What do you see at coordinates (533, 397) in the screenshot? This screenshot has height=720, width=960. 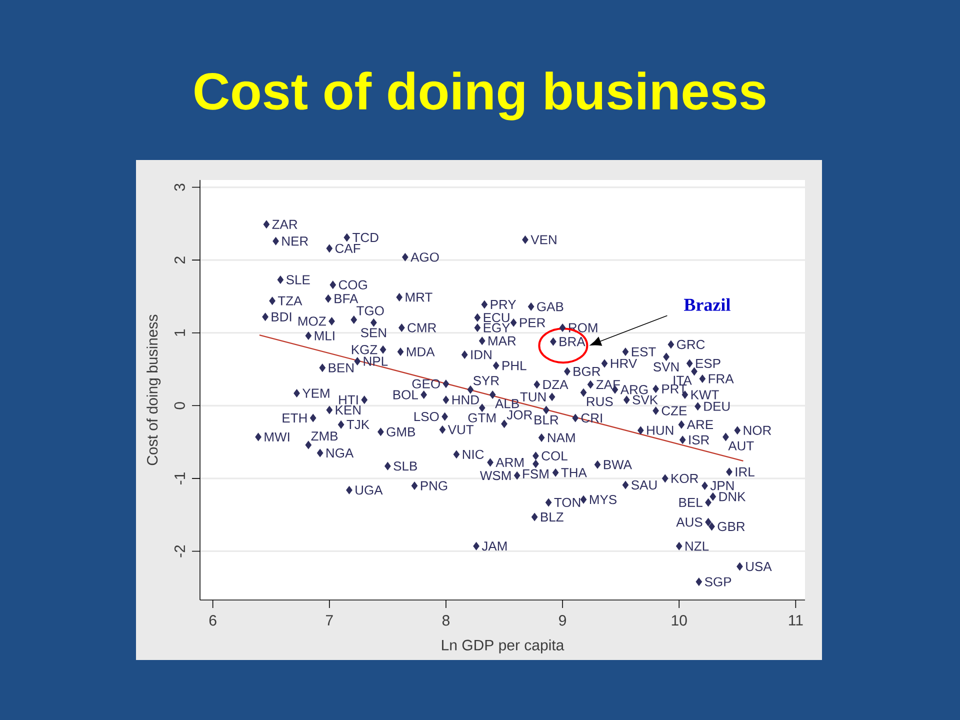 I see `data-label: TUN` at bounding box center [533, 397].